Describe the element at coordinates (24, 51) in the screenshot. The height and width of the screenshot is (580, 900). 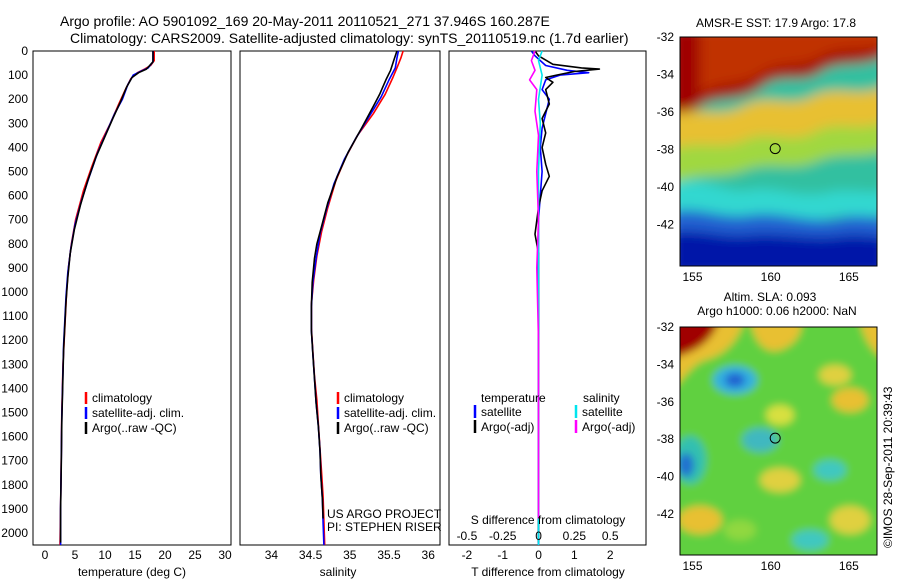
I see `depth-tick-label: 0` at that location.